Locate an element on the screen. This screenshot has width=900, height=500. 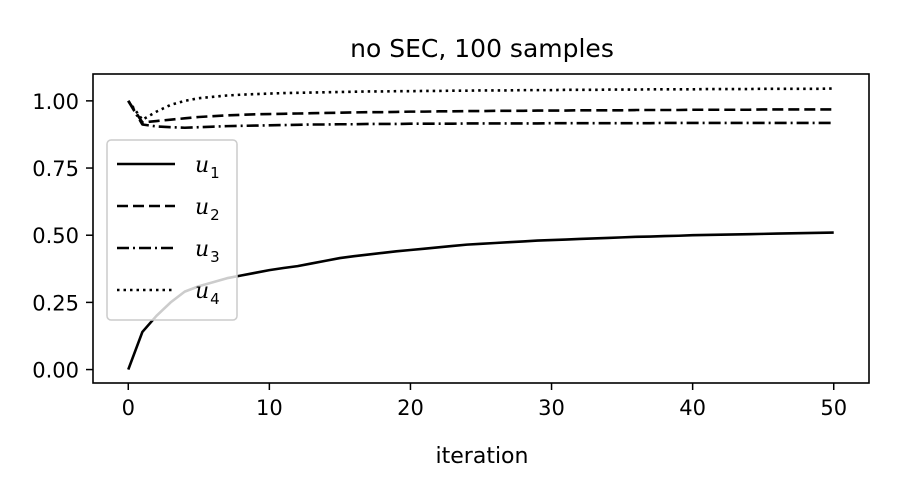
series-line-u4 is located at coordinates (480, 104).